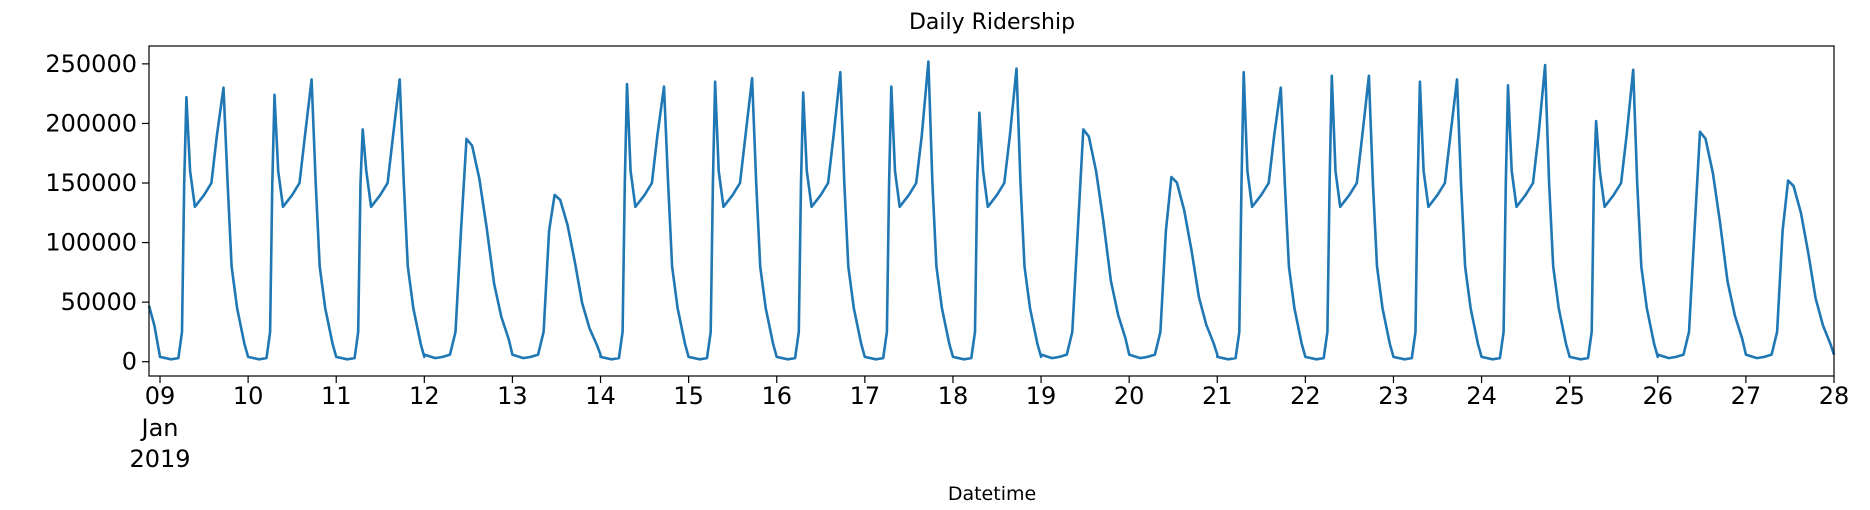  Describe the element at coordinates (91, 123) in the screenshot. I see `y-tick-label: 200000` at that location.